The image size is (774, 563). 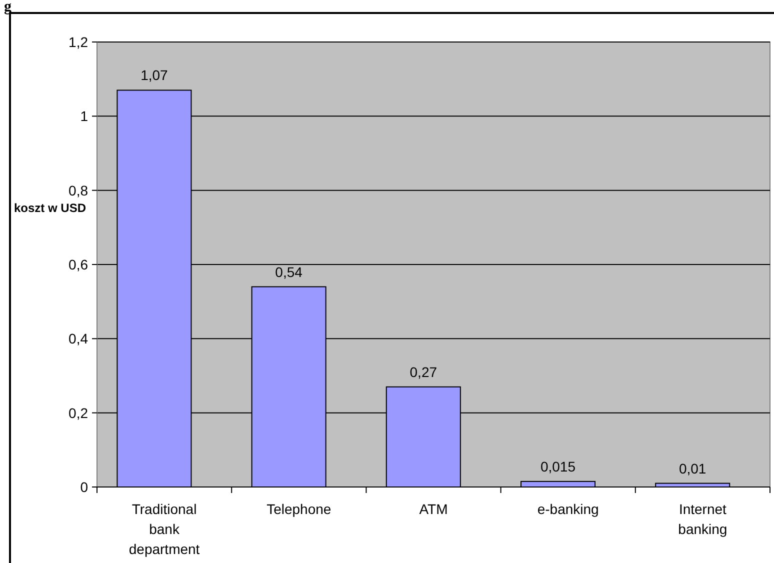 What do you see at coordinates (703, 519) in the screenshot?
I see `x-tick-label: Internet banking` at bounding box center [703, 519].